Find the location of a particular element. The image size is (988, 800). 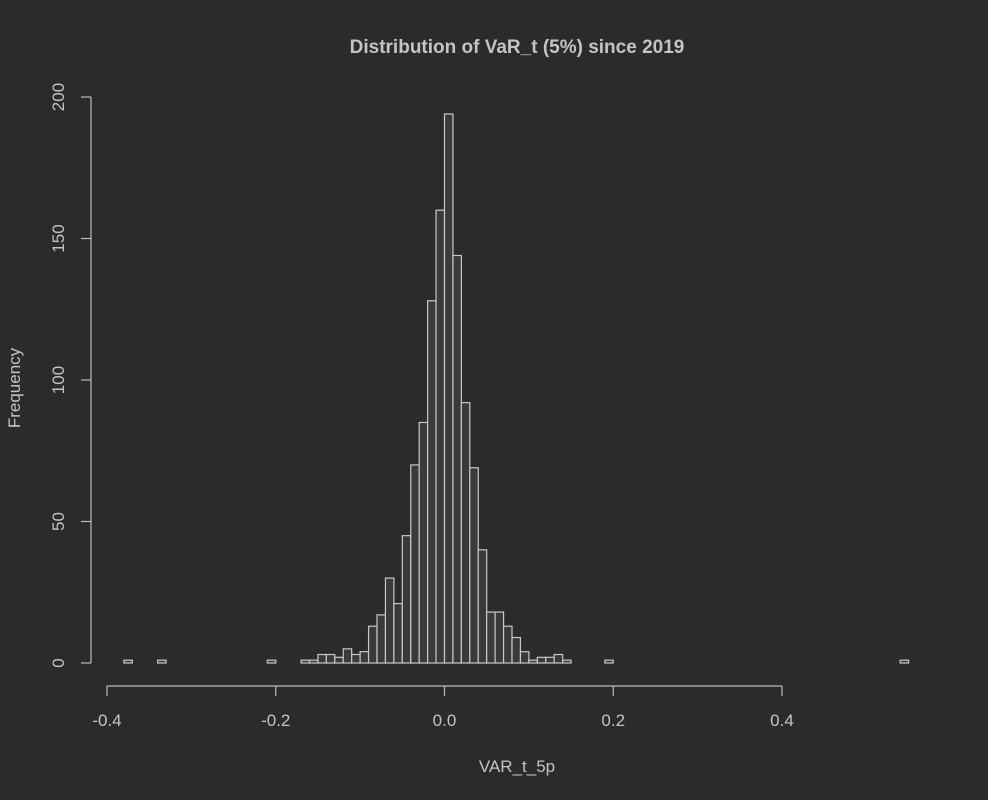

y-tick-label: 150 is located at coordinates (58, 238).